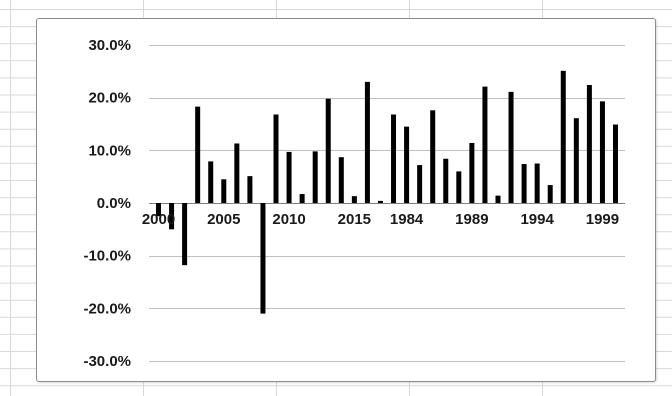 The width and height of the screenshot is (672, 396). Describe the element at coordinates (107, 361) in the screenshot. I see `y-tick-label: -30.0%` at that location.